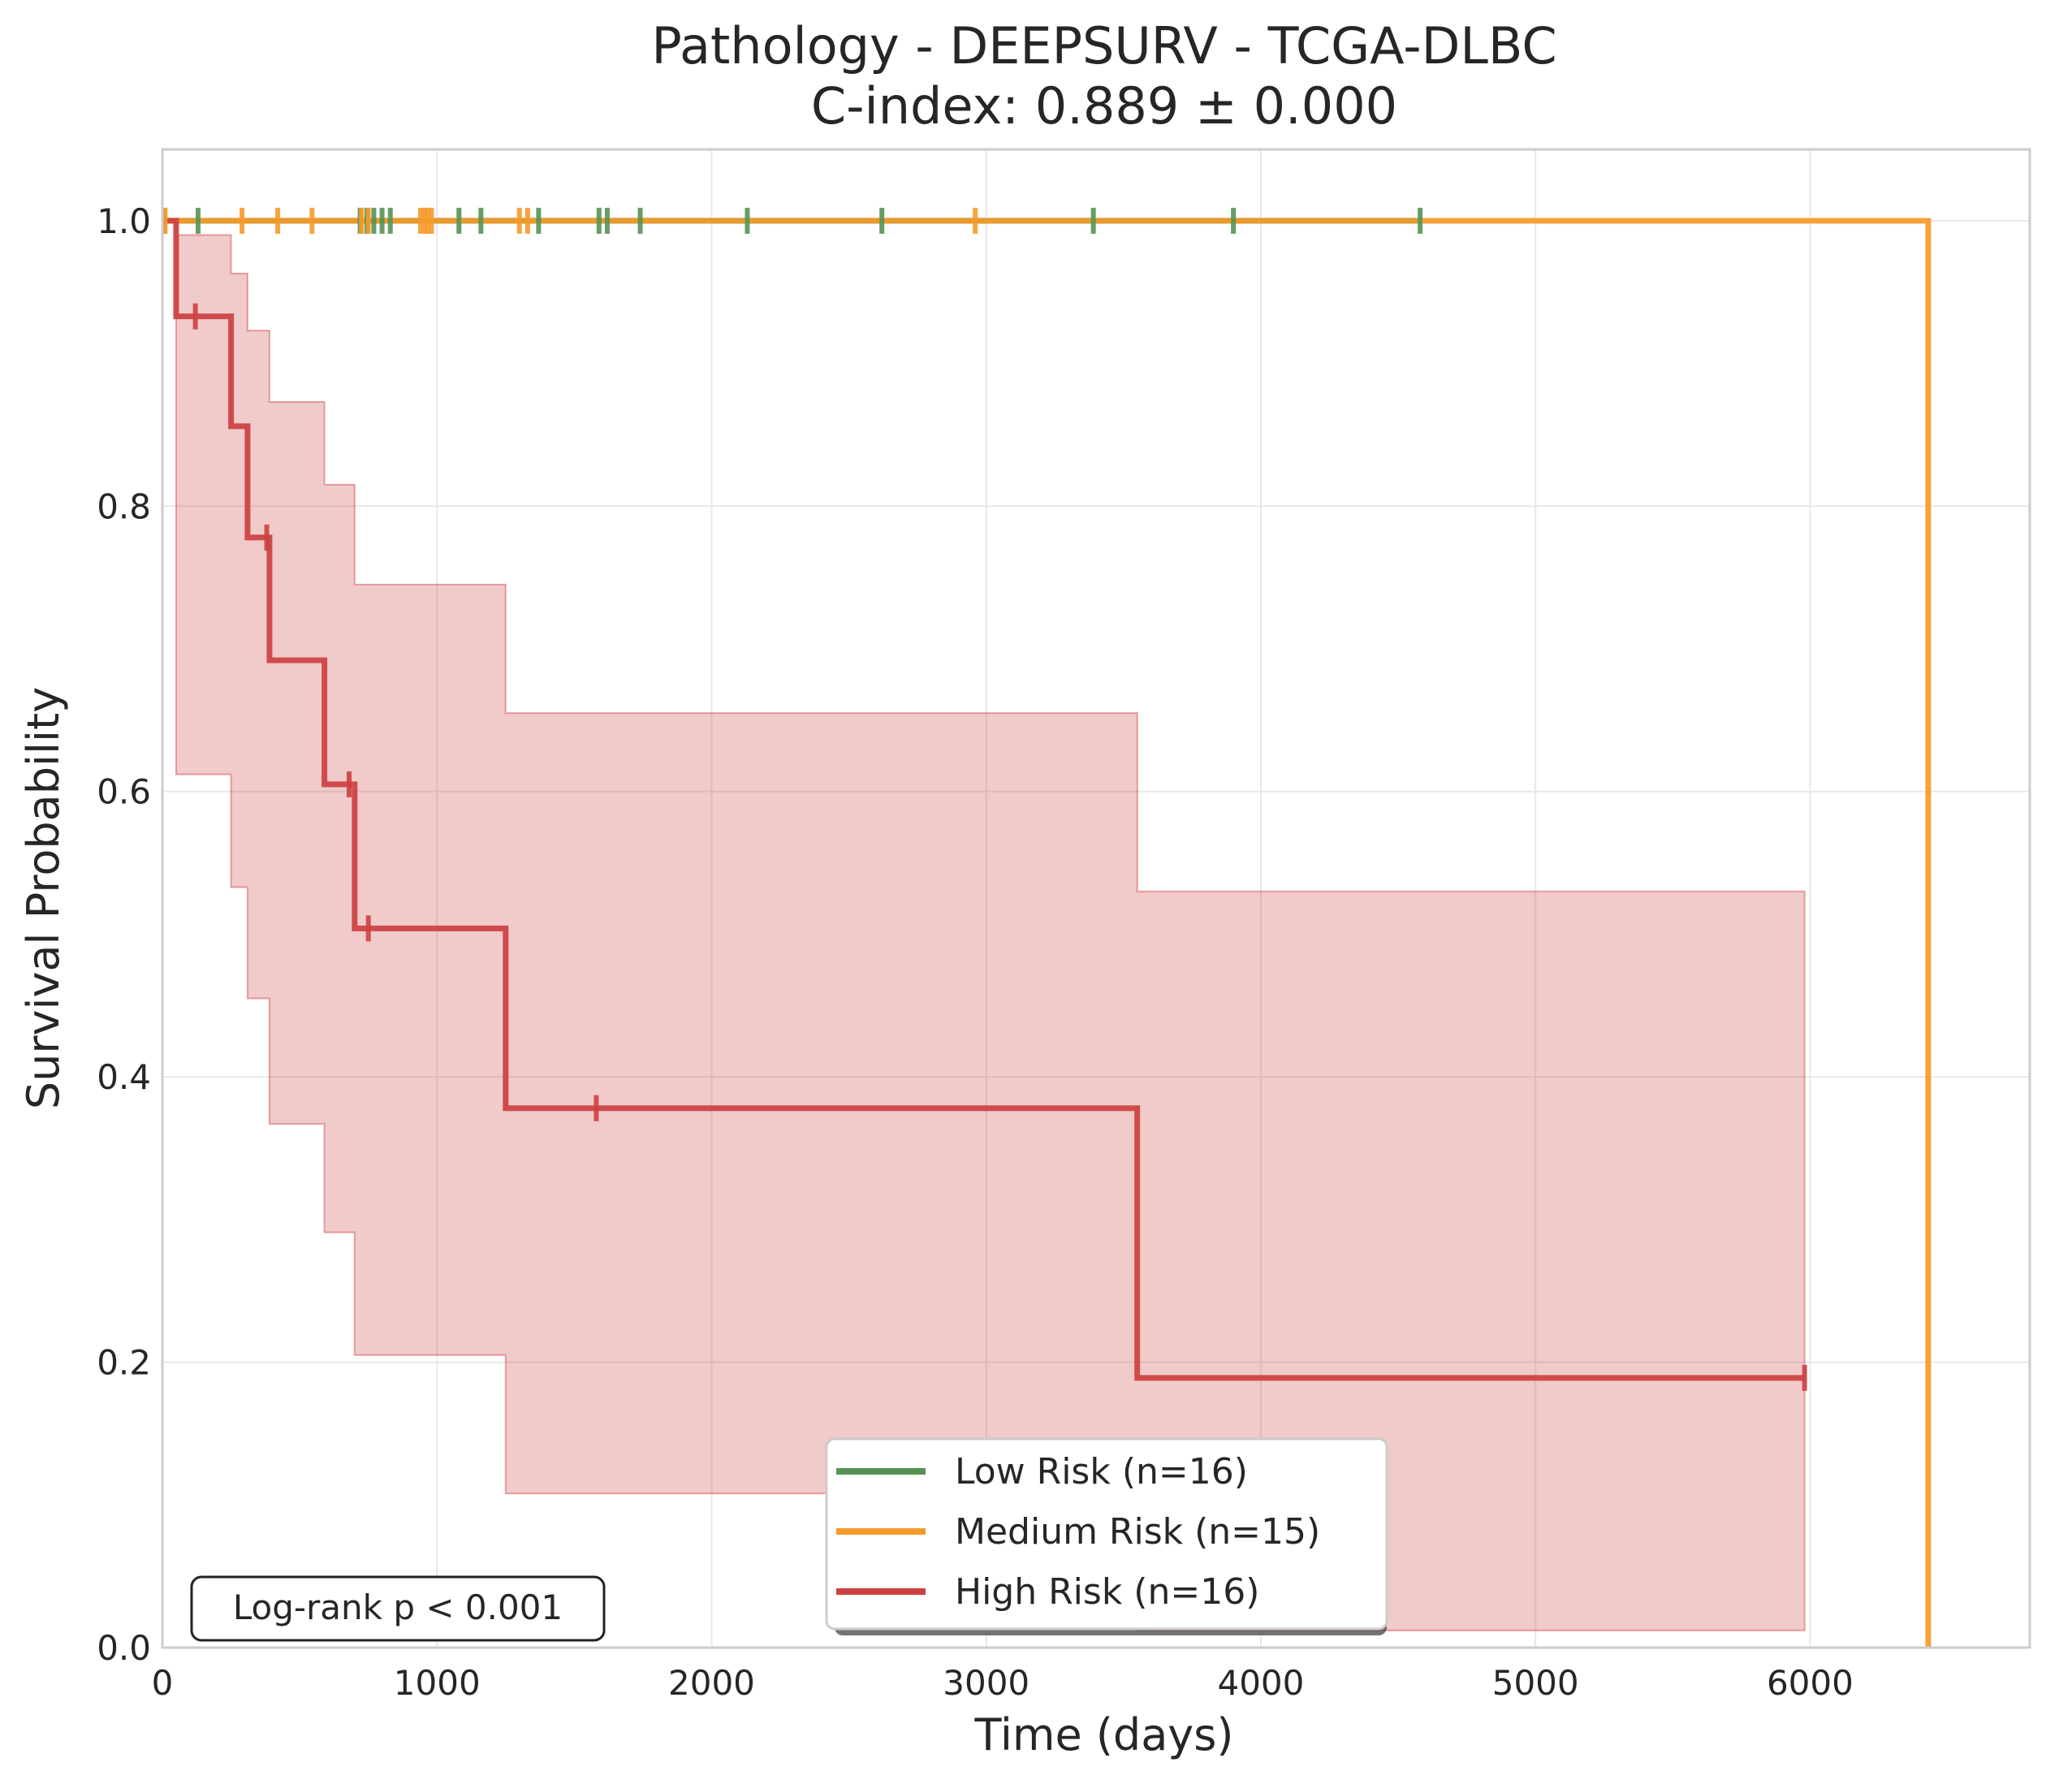 Image resolution: width=2072 pixels, height=1784 pixels. What do you see at coordinates (1104, 1734) in the screenshot?
I see `x-axis-label: Time (days)` at bounding box center [1104, 1734].